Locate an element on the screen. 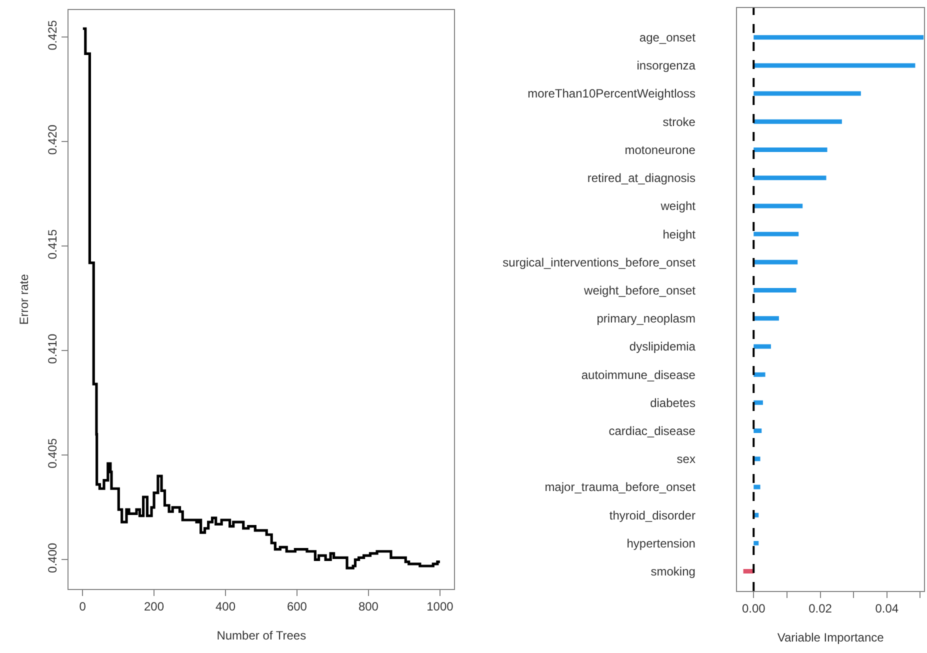 The height and width of the screenshot is (653, 927). x-tick-label: 600 is located at coordinates (297, 607).